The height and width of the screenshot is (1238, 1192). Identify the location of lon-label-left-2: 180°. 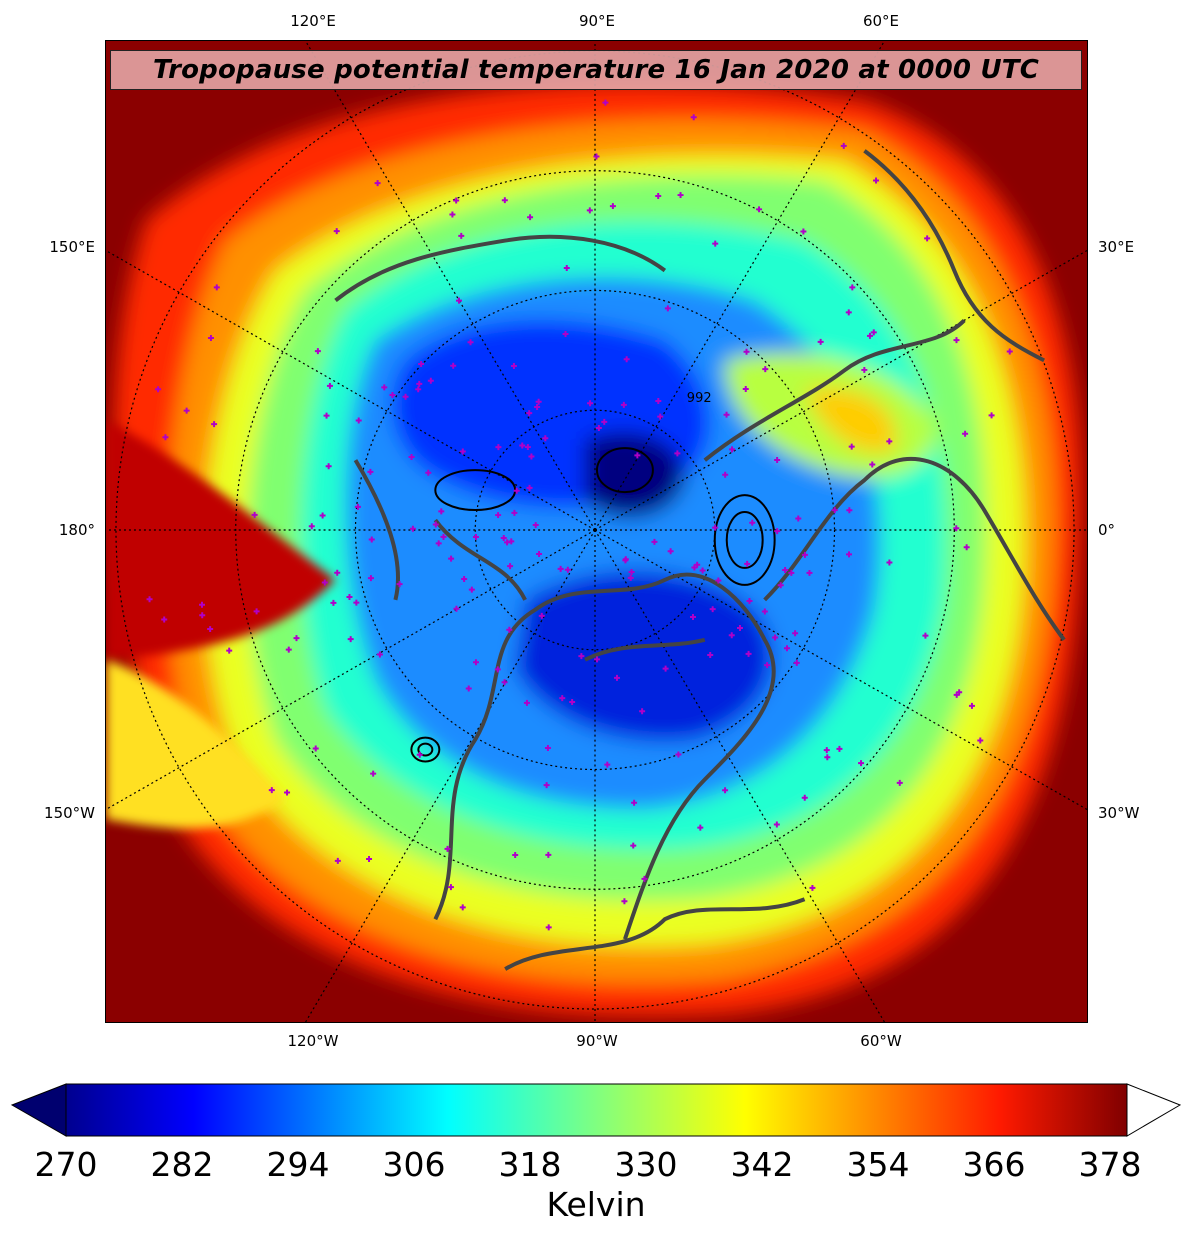
(76, 530).